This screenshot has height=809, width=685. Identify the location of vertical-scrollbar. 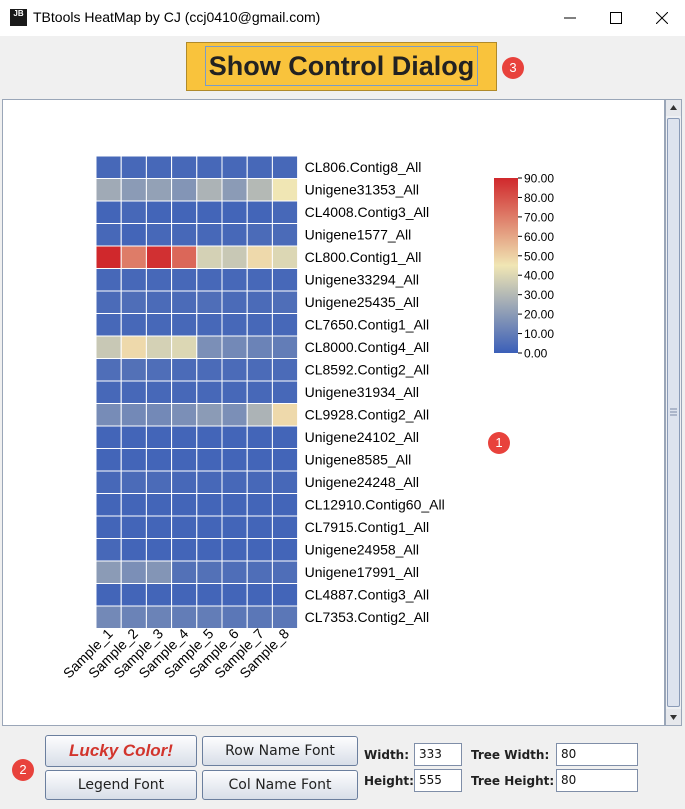
(673, 412).